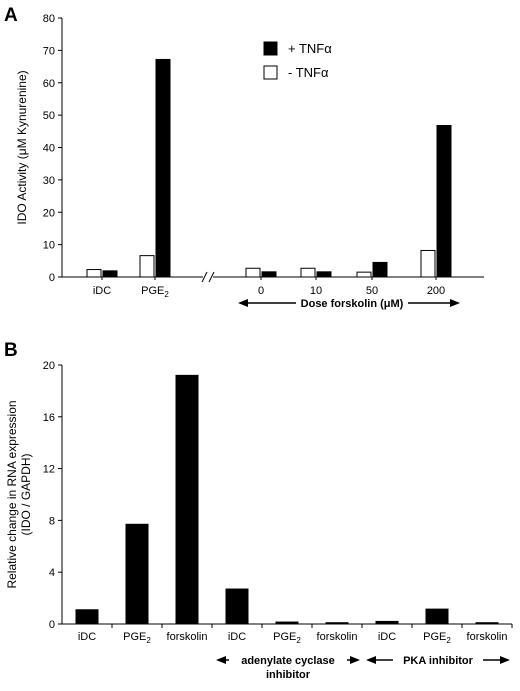 The height and width of the screenshot is (691, 520). What do you see at coordinates (297, 60) in the screenshot?
I see `legend: + TNFα - TNFα` at bounding box center [297, 60].